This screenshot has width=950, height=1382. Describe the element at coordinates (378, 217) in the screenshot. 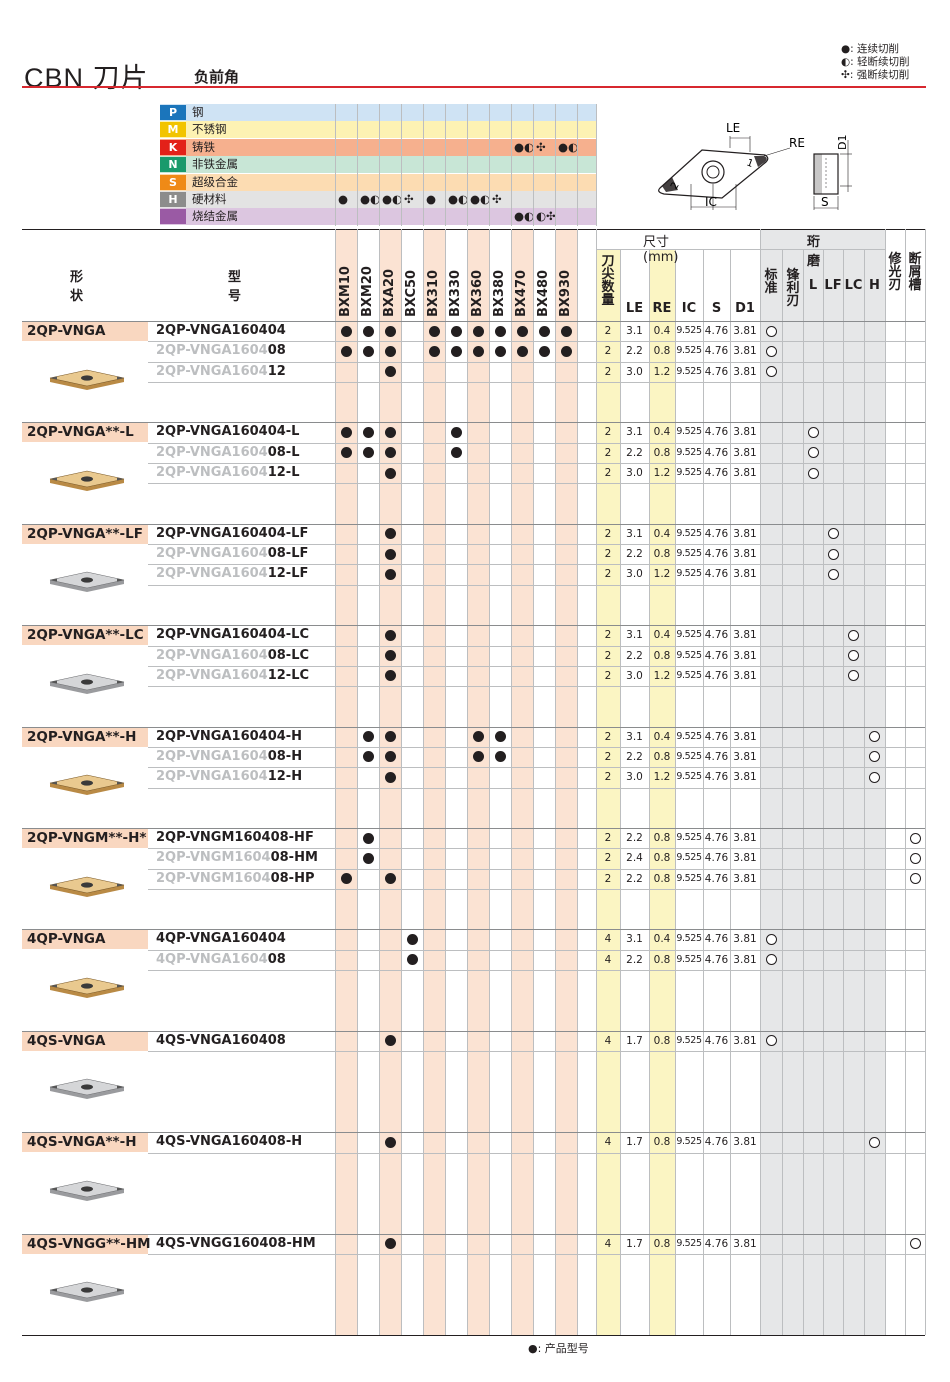

I see `material-row: 烧结金属 ●◐ ◐✣` at that location.